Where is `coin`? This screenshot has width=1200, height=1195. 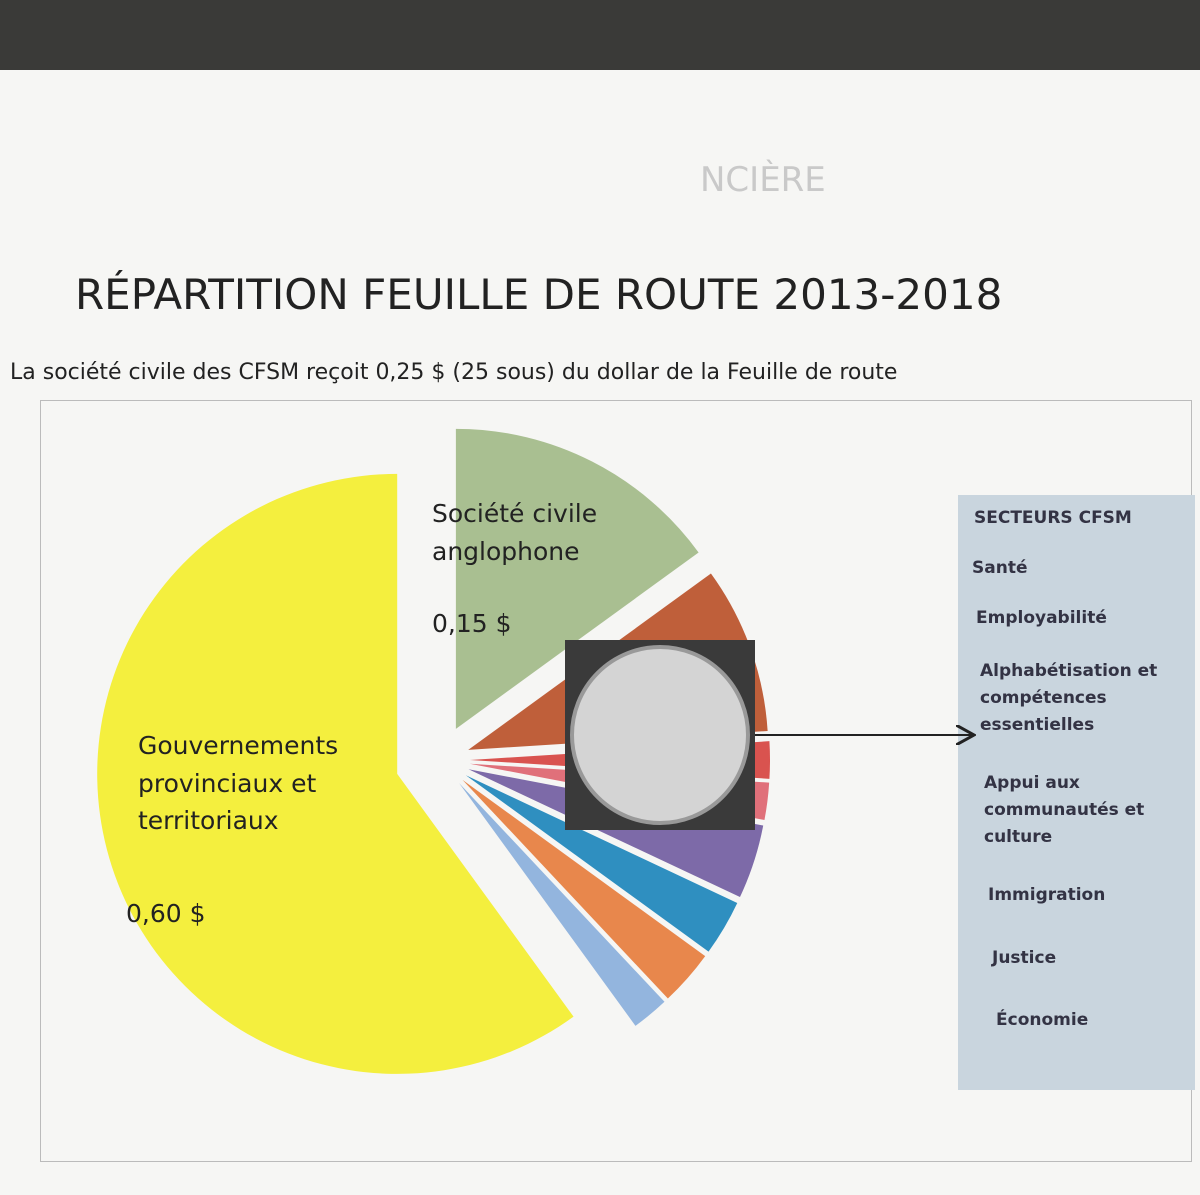 coin is located at coordinates (660, 735).